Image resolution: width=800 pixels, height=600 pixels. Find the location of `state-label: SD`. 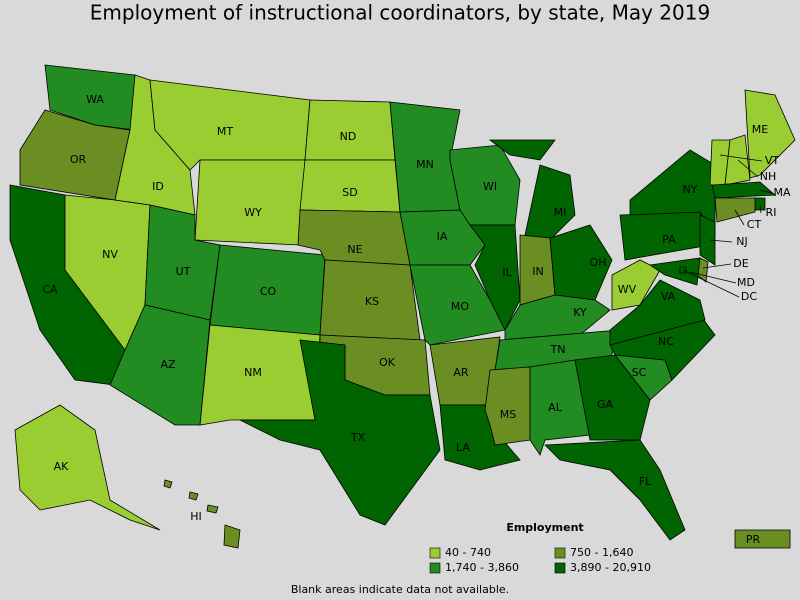

state-label: SD is located at coordinates (349, 192).